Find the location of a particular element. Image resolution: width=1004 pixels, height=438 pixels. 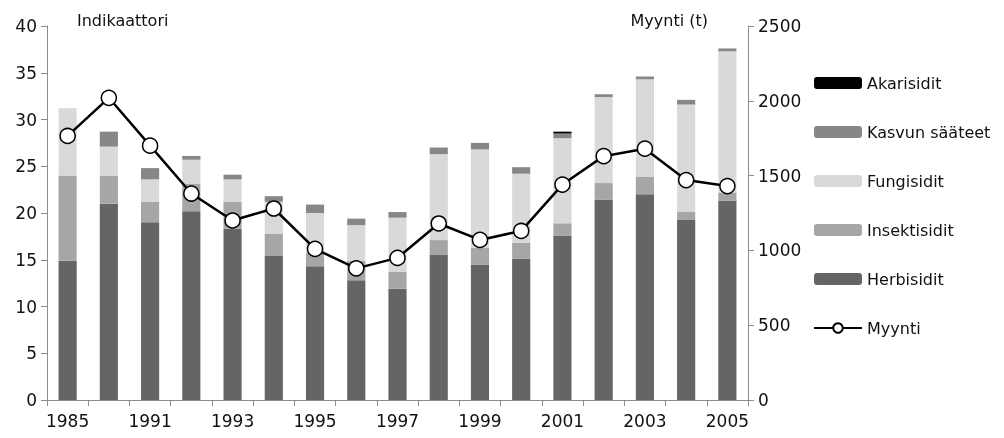

y2-tick-label: 1500 is located at coordinates (780, 175).